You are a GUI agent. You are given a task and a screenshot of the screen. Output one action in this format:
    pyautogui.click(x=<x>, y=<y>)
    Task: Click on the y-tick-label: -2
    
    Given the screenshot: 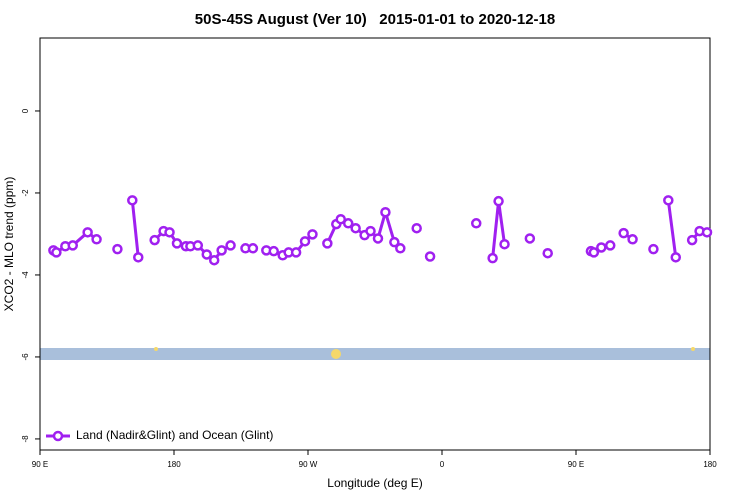 What is the action you would take?
    pyautogui.click(x=25, y=193)
    